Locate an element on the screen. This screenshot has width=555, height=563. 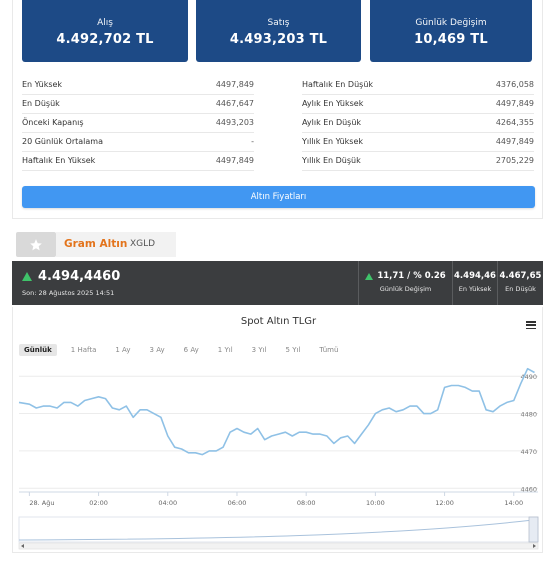
detail-row: Aylık En Yüksek 4497,849 is located at coordinates (418, 104).